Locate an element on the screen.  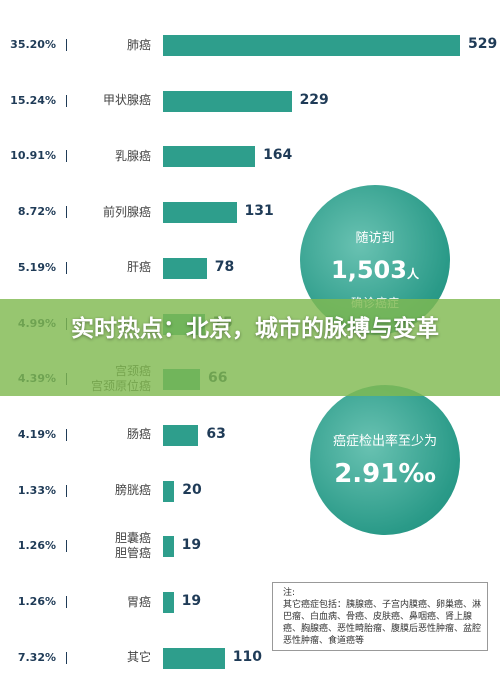
category-label: 肝癌 is located at coordinates (138, 267).